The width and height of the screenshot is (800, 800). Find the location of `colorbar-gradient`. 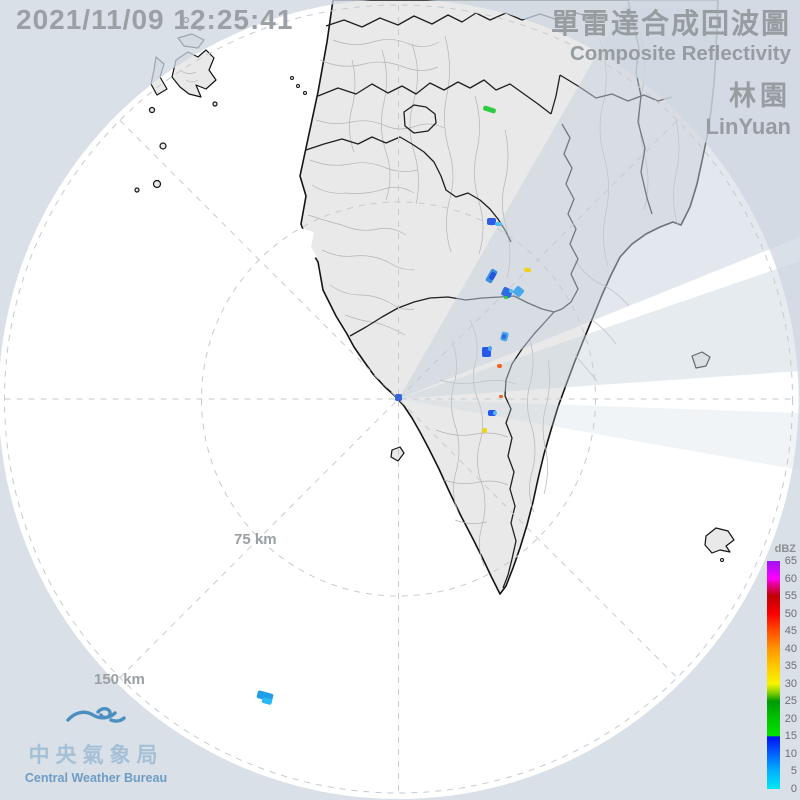

colorbar-gradient is located at coordinates (773, 675).